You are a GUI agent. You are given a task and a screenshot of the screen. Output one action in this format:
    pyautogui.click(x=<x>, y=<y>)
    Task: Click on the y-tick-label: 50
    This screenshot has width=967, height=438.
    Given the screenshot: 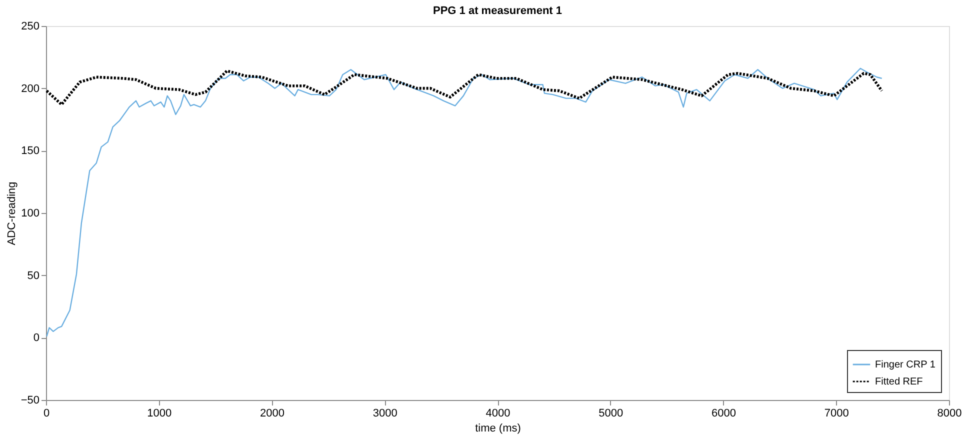 What is the action you would take?
    pyautogui.click(x=33, y=276)
    